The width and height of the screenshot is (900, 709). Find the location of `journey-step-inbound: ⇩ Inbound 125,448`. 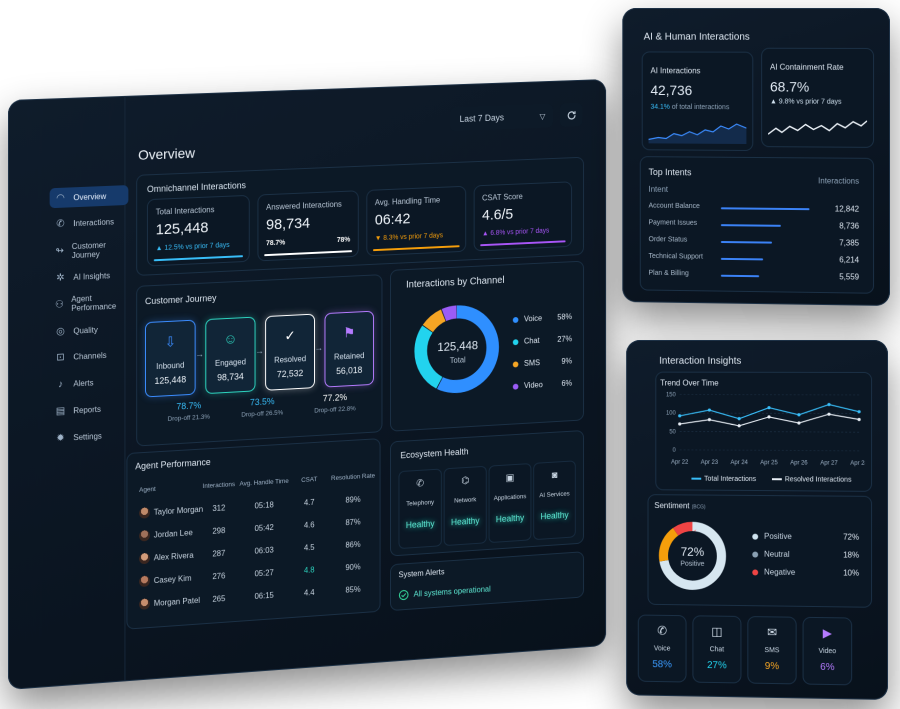

journey-step-inbound: ⇩ Inbound 125,448 is located at coordinates (170, 358).